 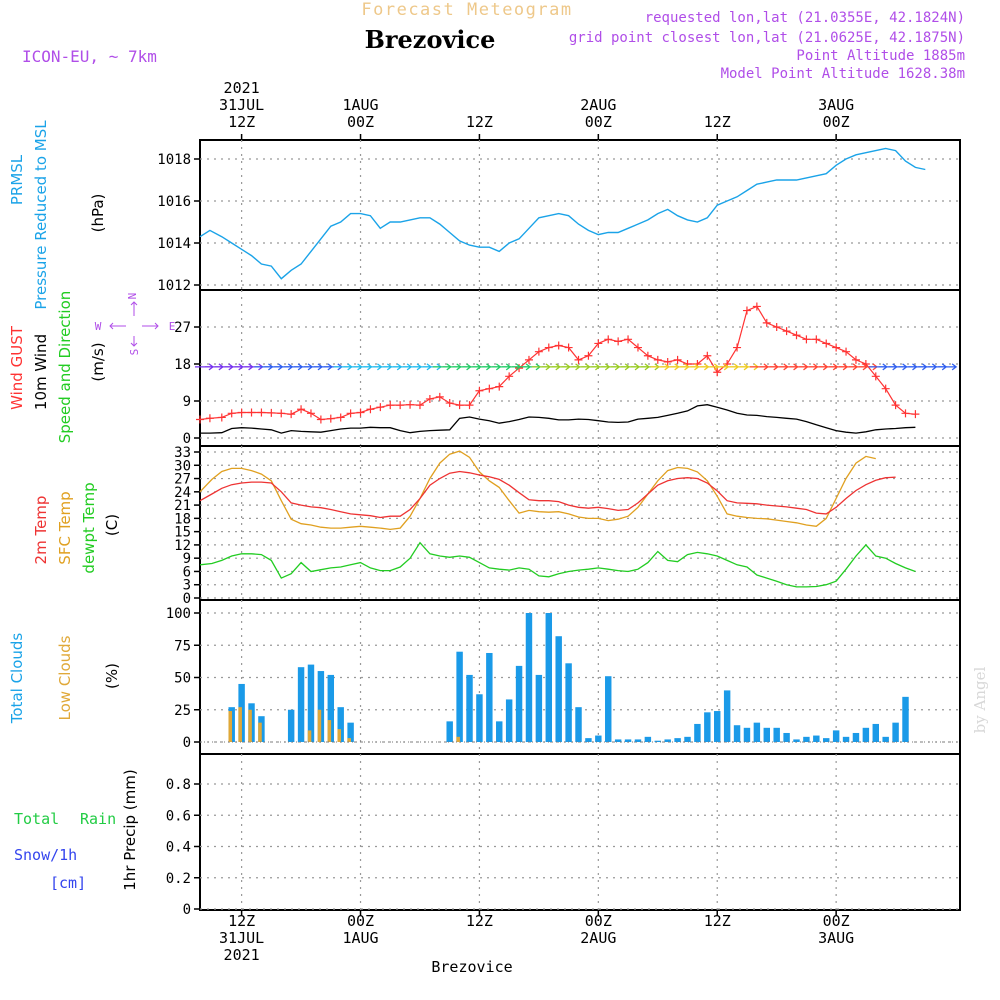 I want to click on panel-frame-temp, so click(x=580, y=523).